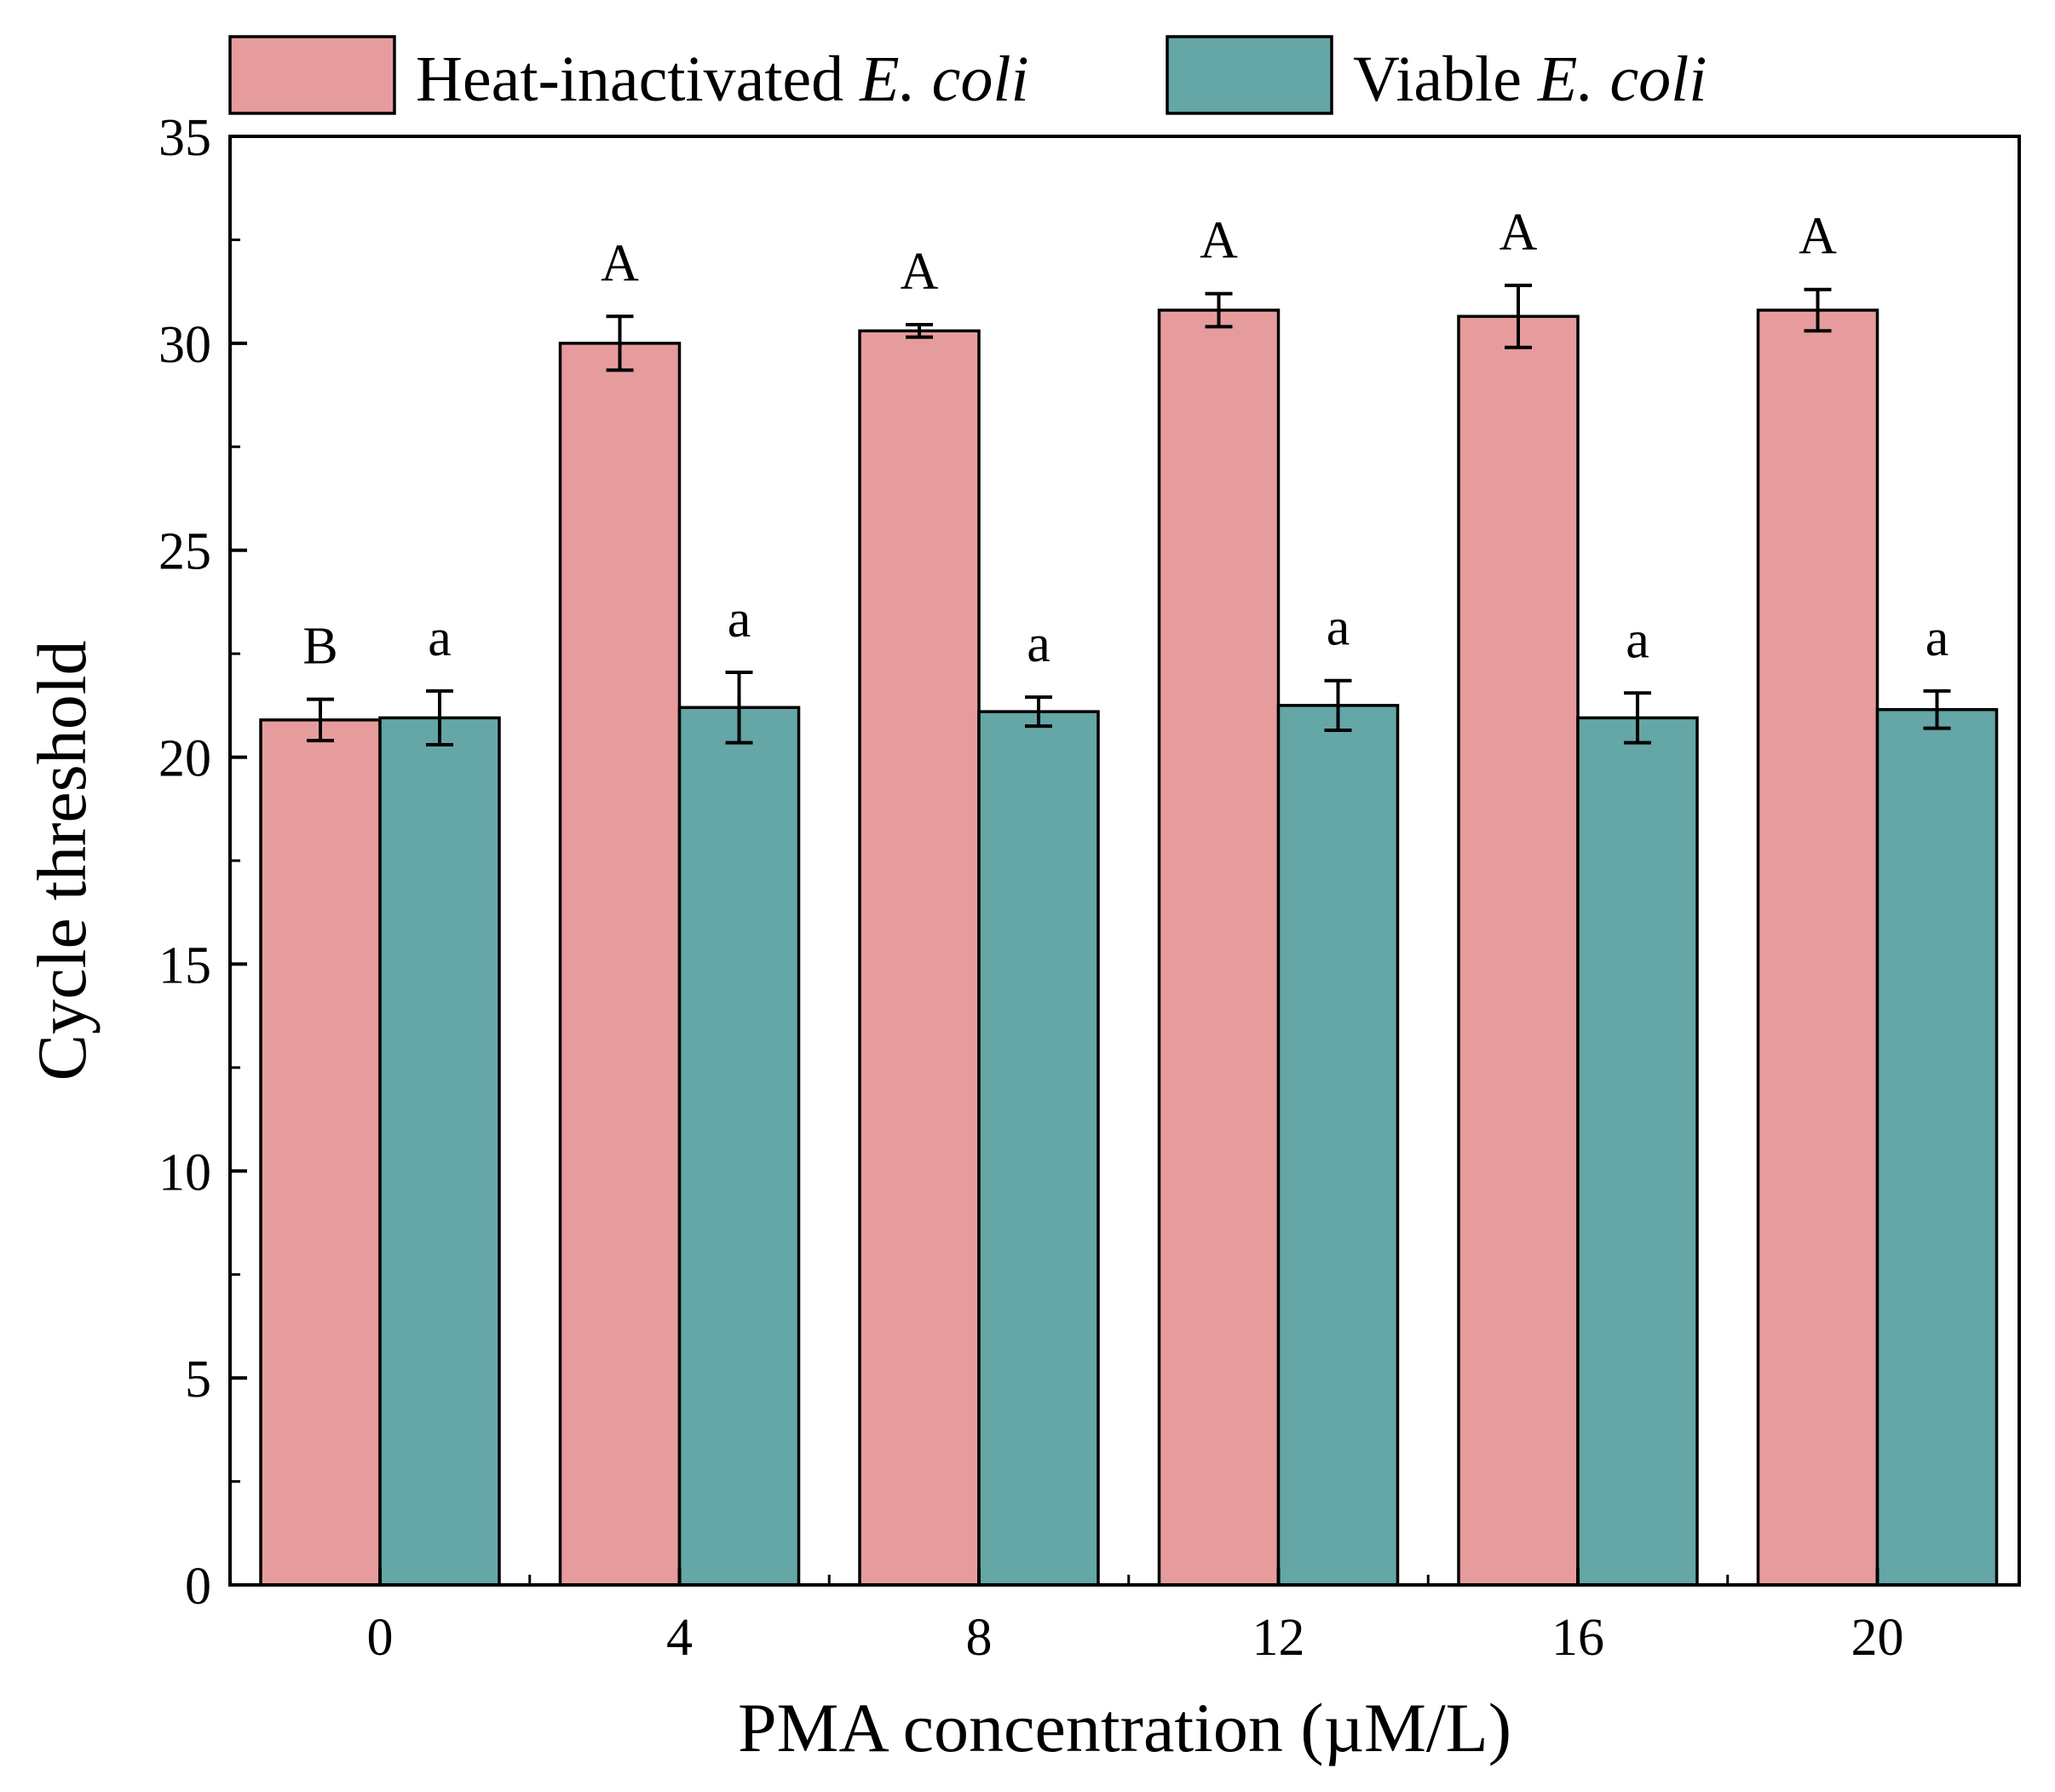 This screenshot has height=1792, width=2055. What do you see at coordinates (1877, 1638) in the screenshot?
I see `x-tick-label: 20` at bounding box center [1877, 1638].